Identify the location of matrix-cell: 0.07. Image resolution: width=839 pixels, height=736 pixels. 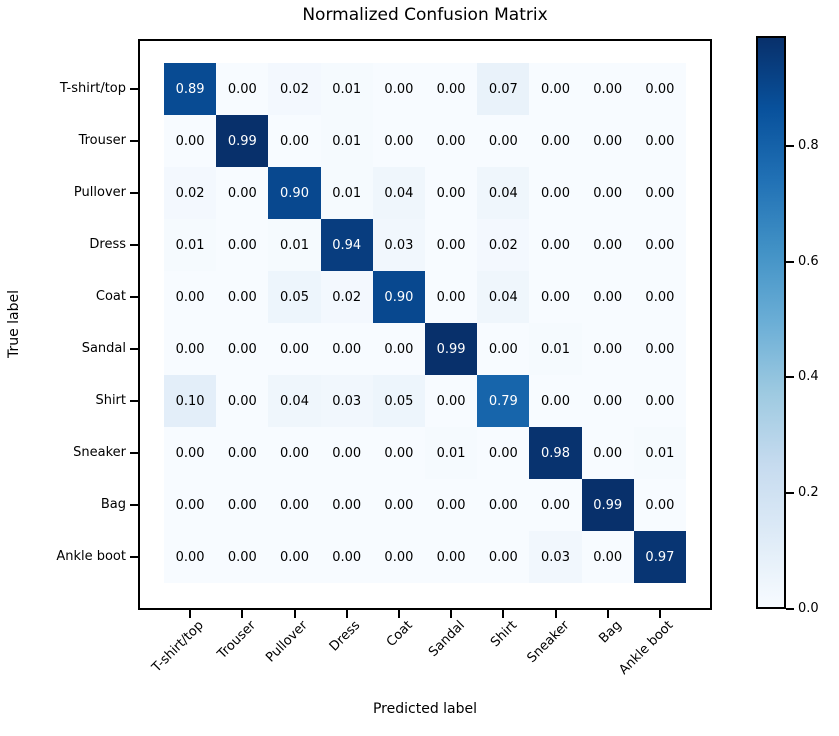
(503, 89).